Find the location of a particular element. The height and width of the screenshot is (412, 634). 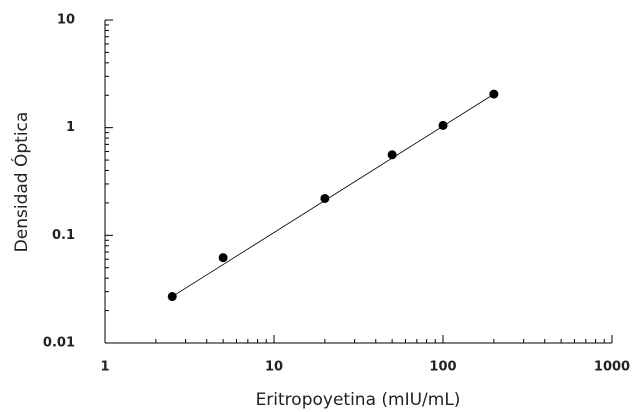

x-tick-label: 1000 is located at coordinates (612, 367).